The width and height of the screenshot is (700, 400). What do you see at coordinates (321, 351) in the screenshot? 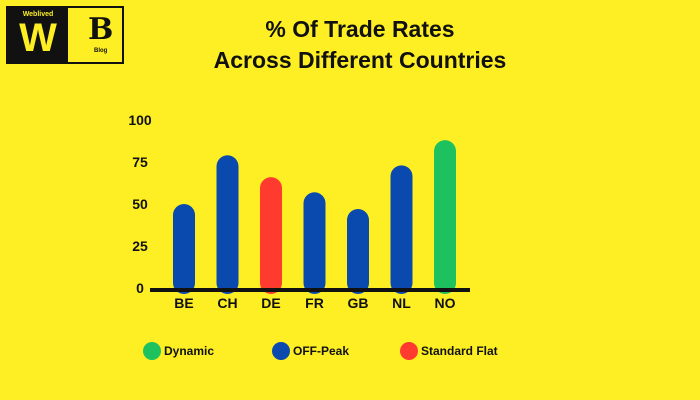
I see `legend-label: OFF-Peak` at bounding box center [321, 351].